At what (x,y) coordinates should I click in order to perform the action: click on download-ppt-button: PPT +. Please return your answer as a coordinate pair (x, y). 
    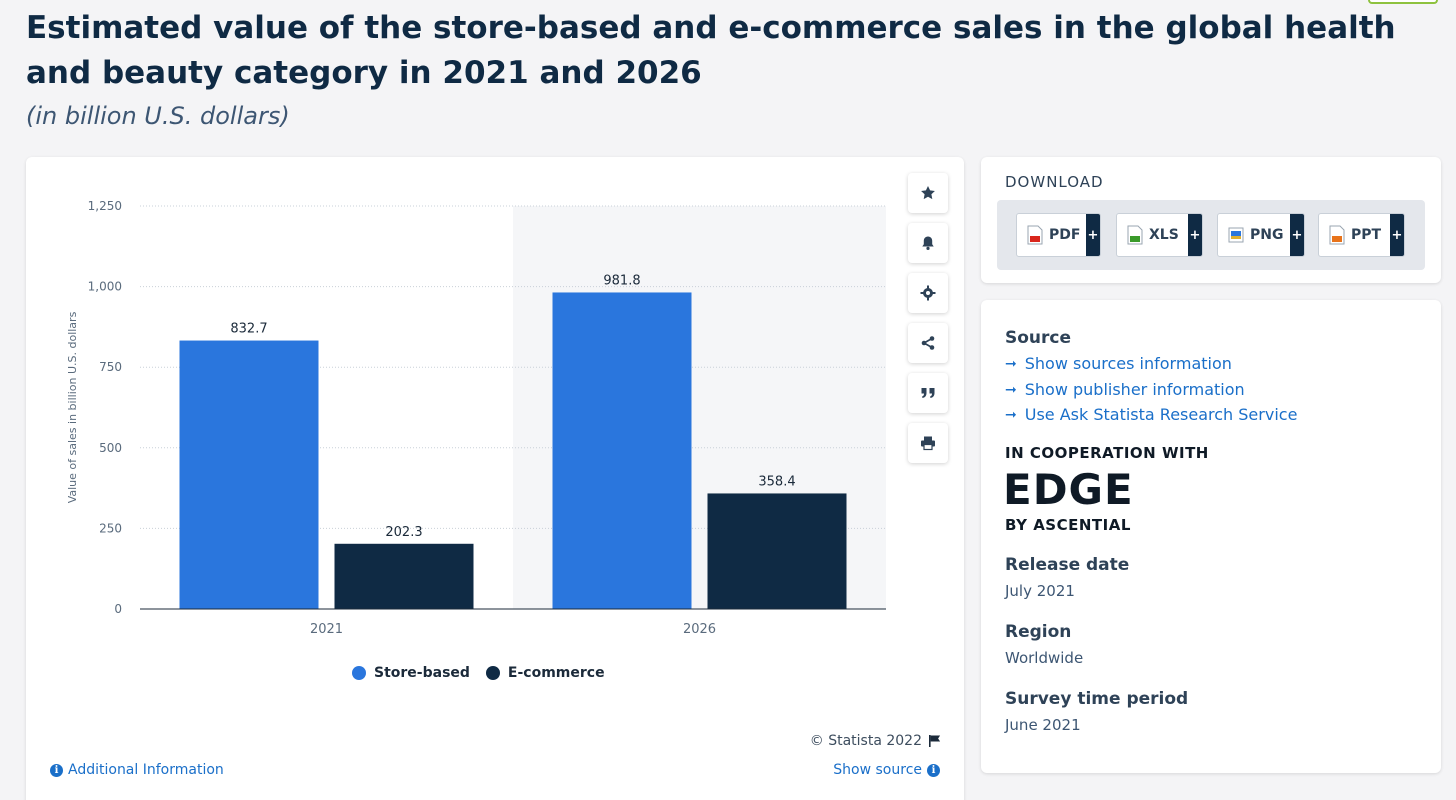
    Looking at the image, I should click on (1361, 235).